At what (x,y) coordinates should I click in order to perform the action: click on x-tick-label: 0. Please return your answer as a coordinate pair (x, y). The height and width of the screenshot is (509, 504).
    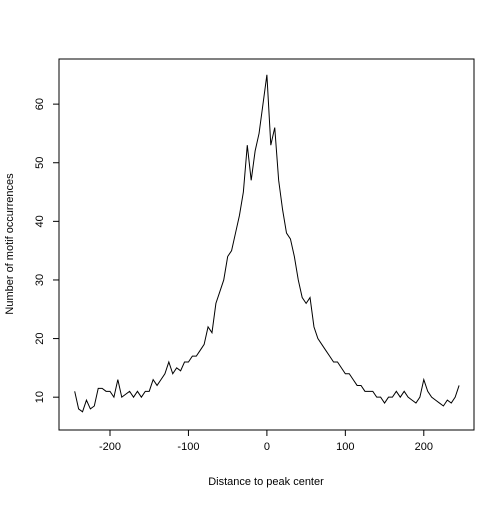
    Looking at the image, I should click on (267, 447).